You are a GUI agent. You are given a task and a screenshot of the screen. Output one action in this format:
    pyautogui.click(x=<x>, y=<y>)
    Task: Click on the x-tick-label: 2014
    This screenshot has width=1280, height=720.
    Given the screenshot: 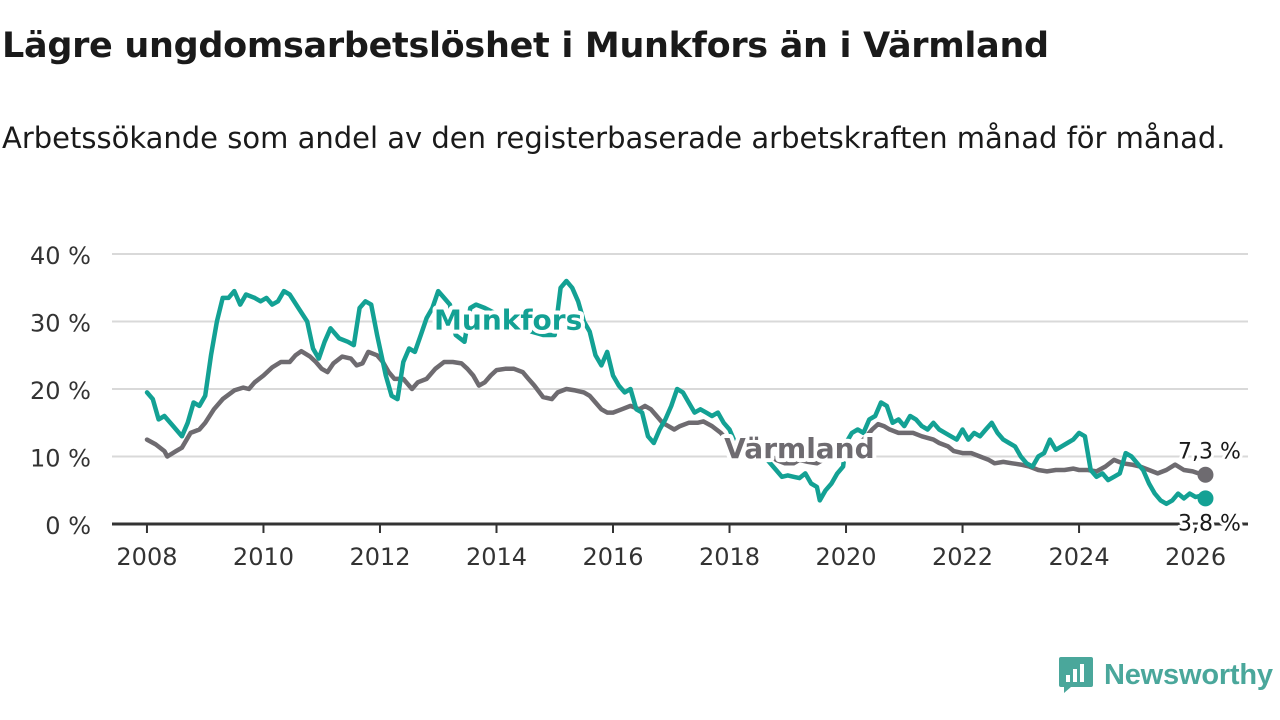 What is the action you would take?
    pyautogui.click(x=496, y=557)
    